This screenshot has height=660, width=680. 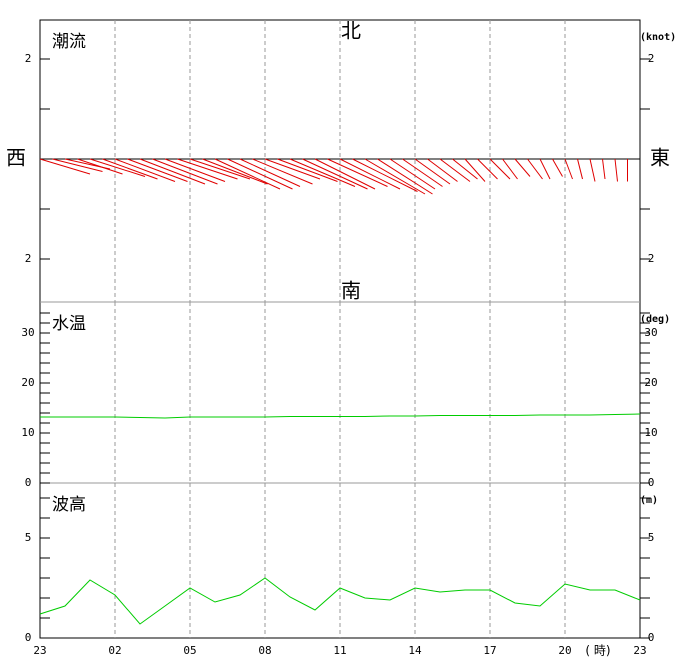 I want to click on y-tick-label: 20, so click(x=27, y=382).